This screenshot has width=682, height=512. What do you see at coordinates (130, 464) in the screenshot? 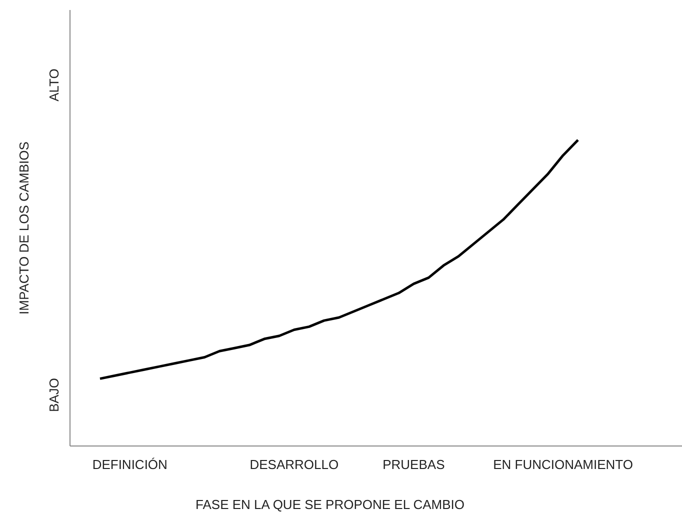
I see `x-tick-label: DEFINICIÓN` at bounding box center [130, 464].